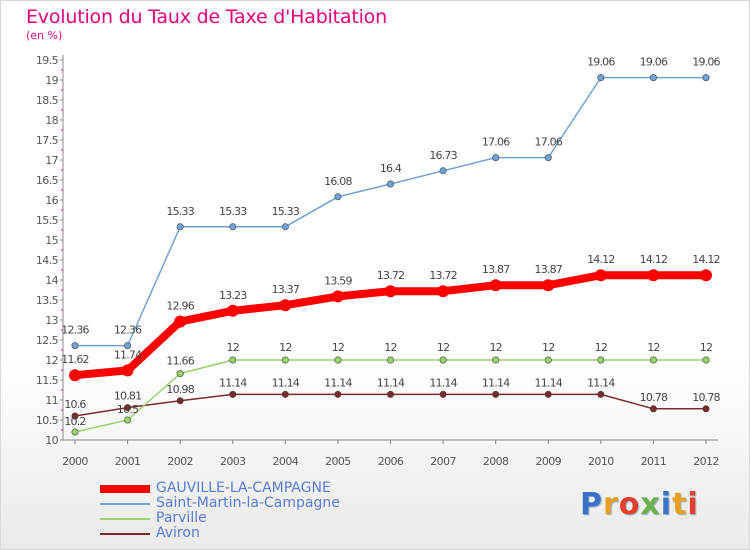  Describe the element at coordinates (47, 420) in the screenshot. I see `y-tick-label: 10.5` at that location.